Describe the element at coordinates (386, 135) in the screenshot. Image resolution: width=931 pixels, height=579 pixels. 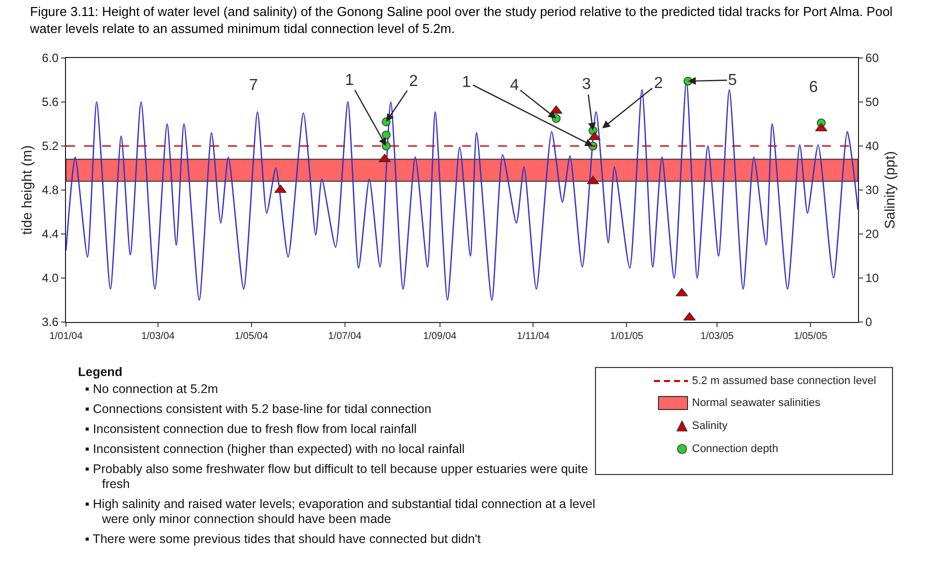
I see `point` at that location.